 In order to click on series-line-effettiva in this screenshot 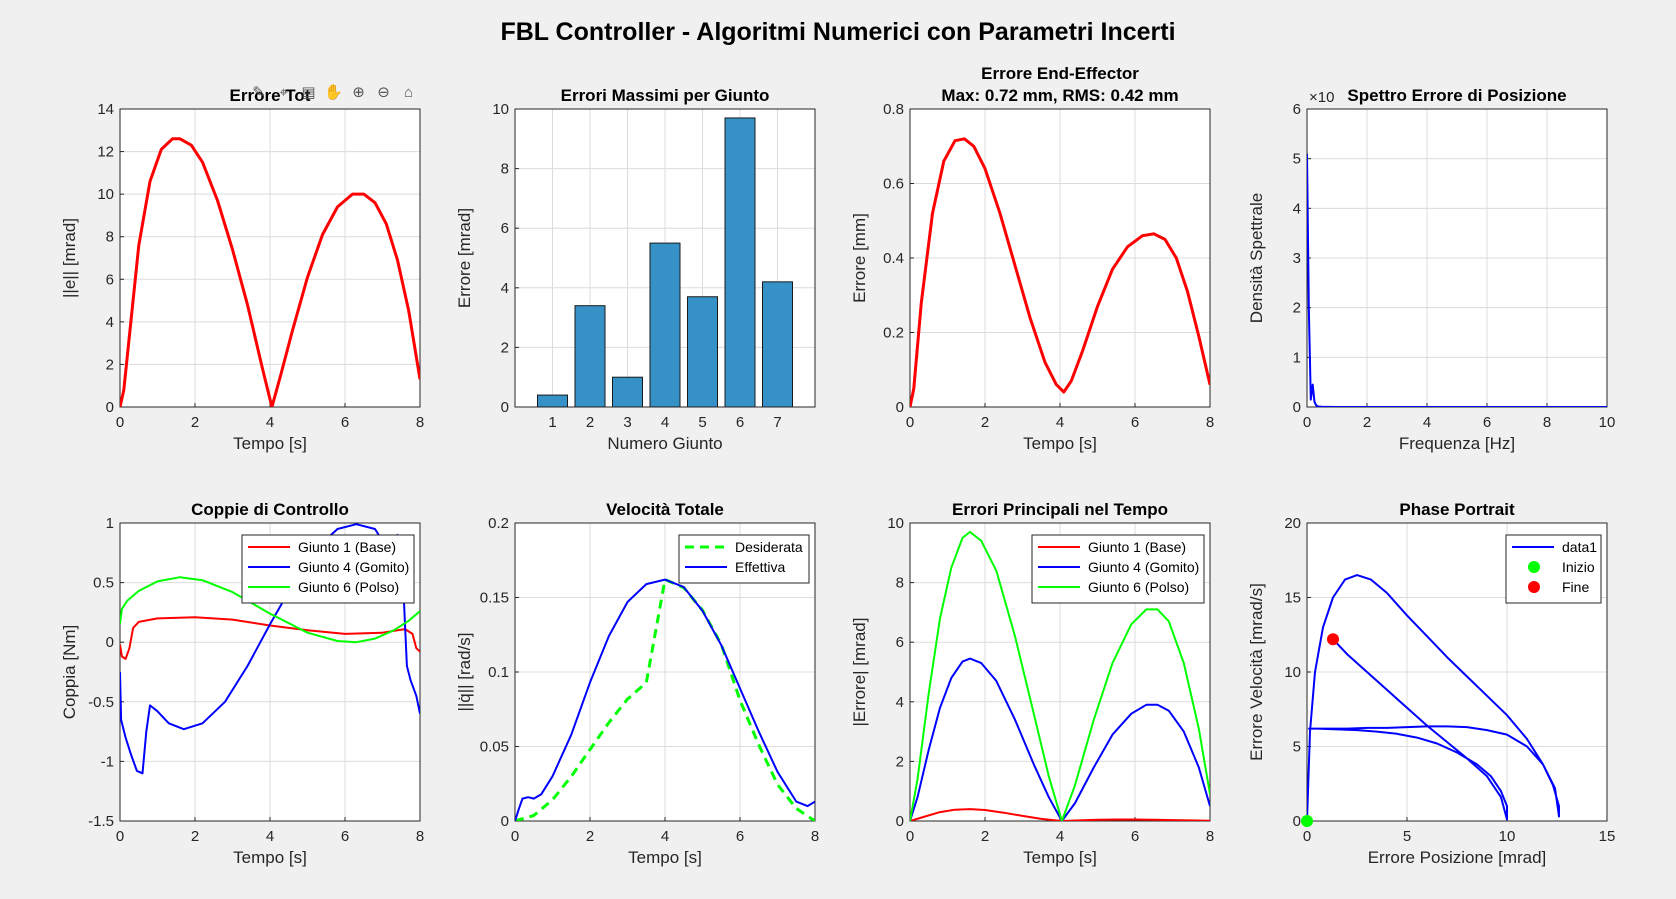, I will do `click(665, 699)`.